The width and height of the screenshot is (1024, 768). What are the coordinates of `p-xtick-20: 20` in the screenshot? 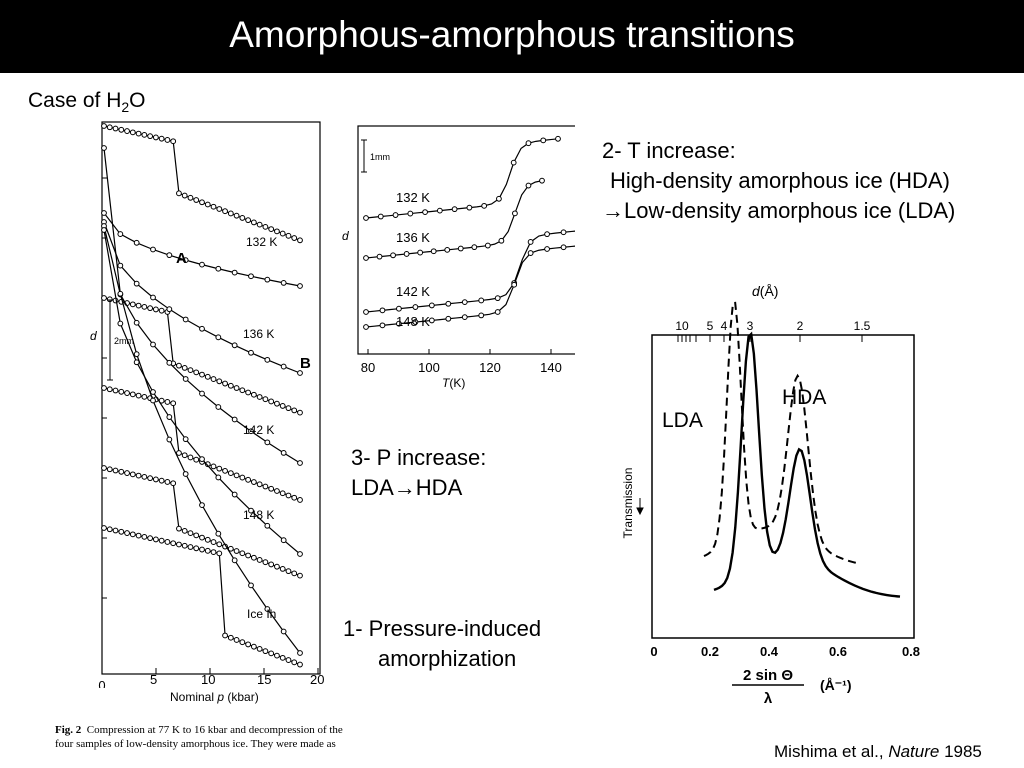 It's located at (317, 679).